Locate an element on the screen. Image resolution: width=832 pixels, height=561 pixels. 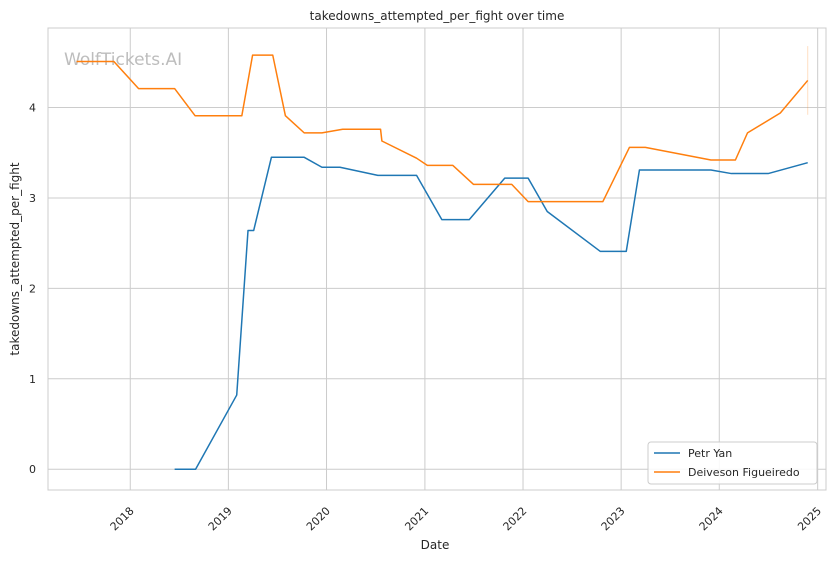
x-axis-title: Date is located at coordinates (435, 545).